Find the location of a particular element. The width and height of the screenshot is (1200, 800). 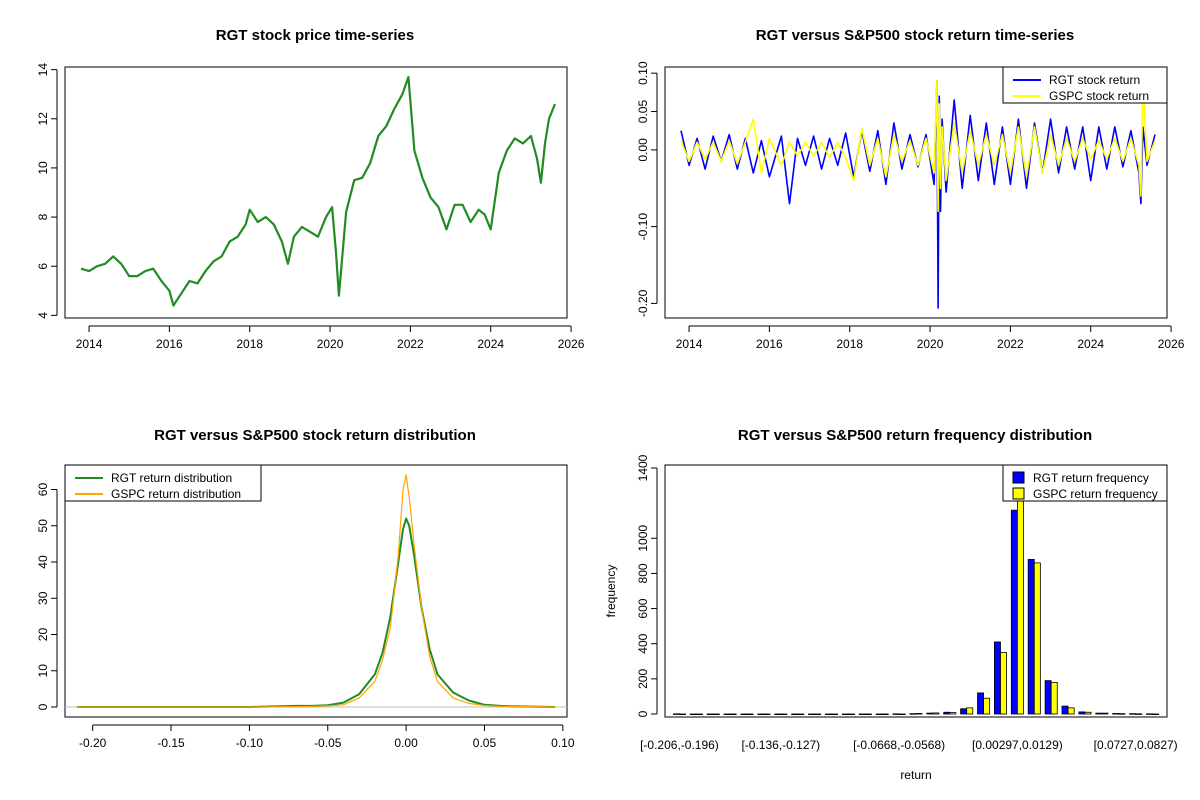

y-tick-label: 20 is located at coordinates (43, 635).